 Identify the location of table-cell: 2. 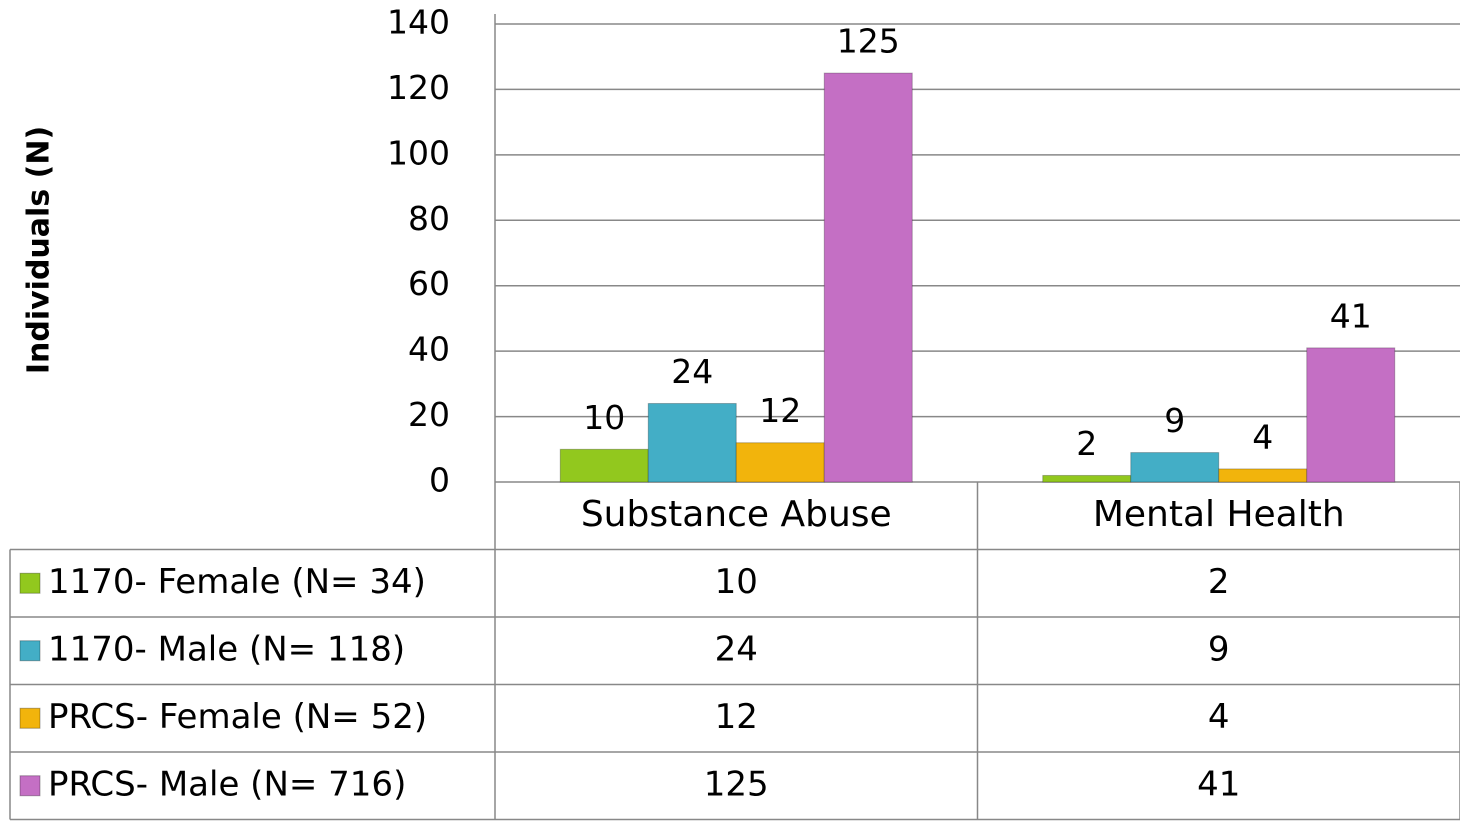
(1219, 582).